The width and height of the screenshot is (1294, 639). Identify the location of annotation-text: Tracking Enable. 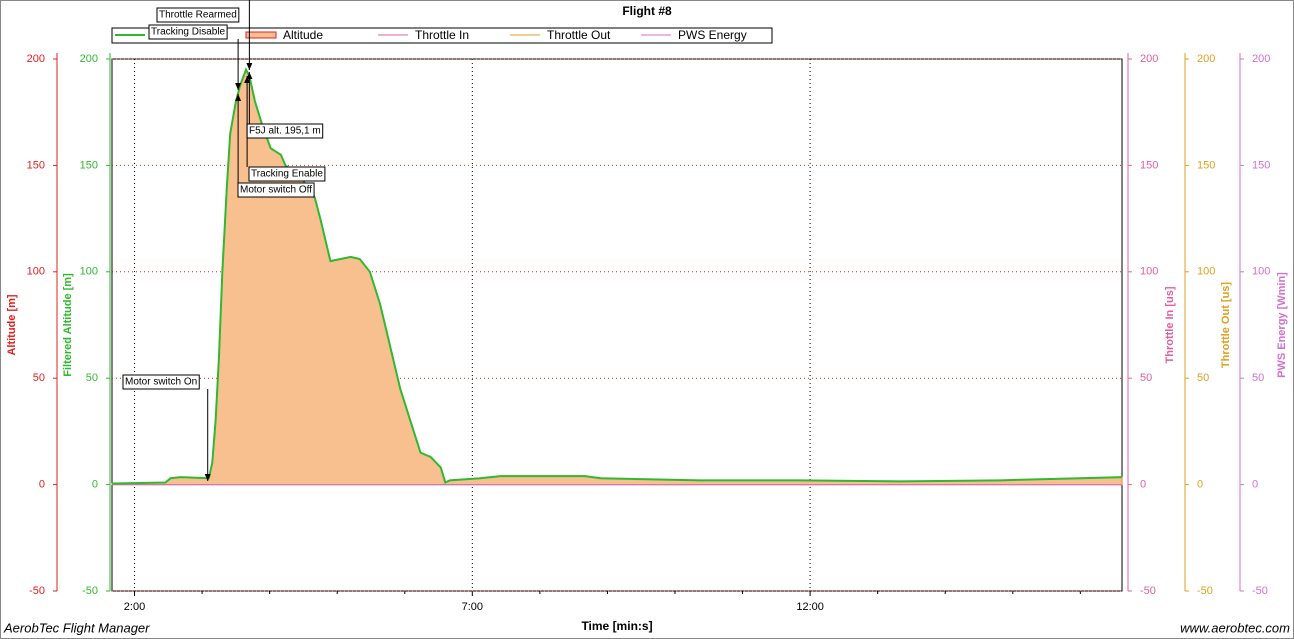
(287, 174).